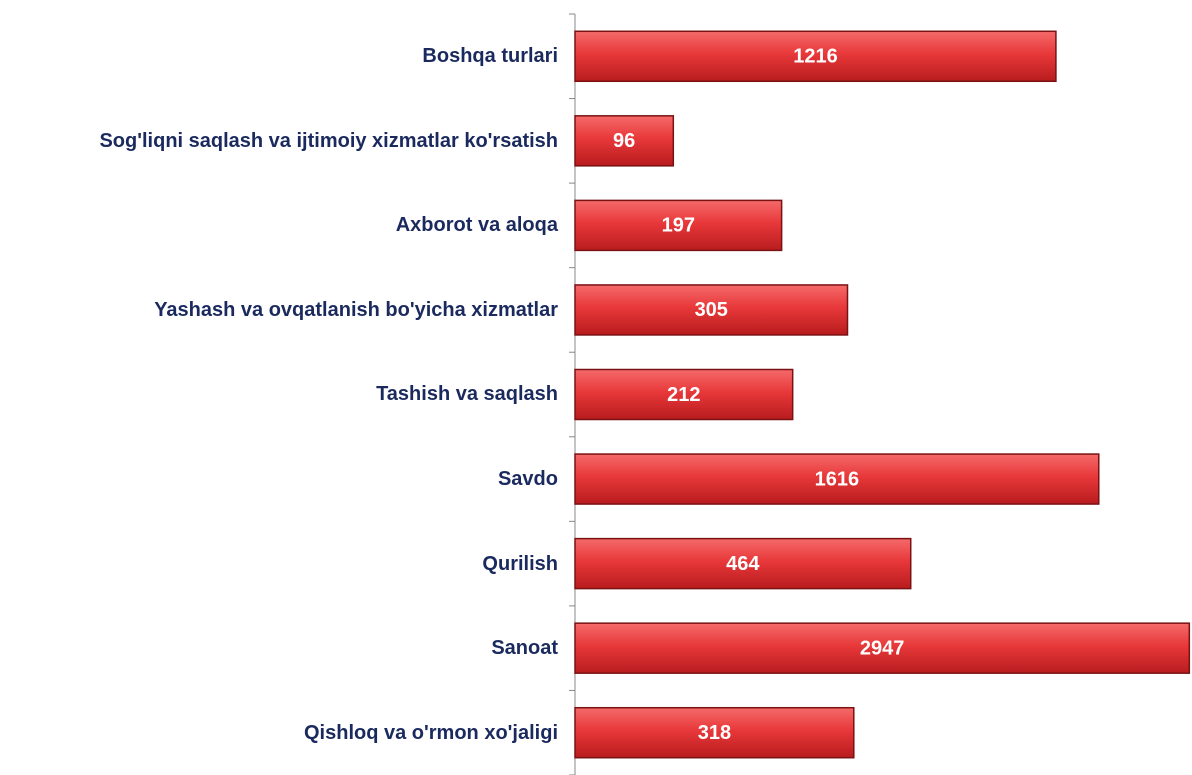 This screenshot has height=775, width=1192. I want to click on y-tick-label: Sanoat, so click(524, 648).